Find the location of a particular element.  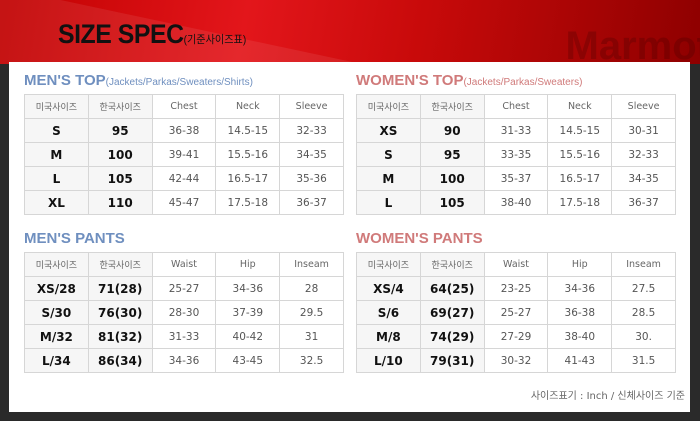

section-note: (Jackets/Parkas/Sweaters) is located at coordinates (523, 82).